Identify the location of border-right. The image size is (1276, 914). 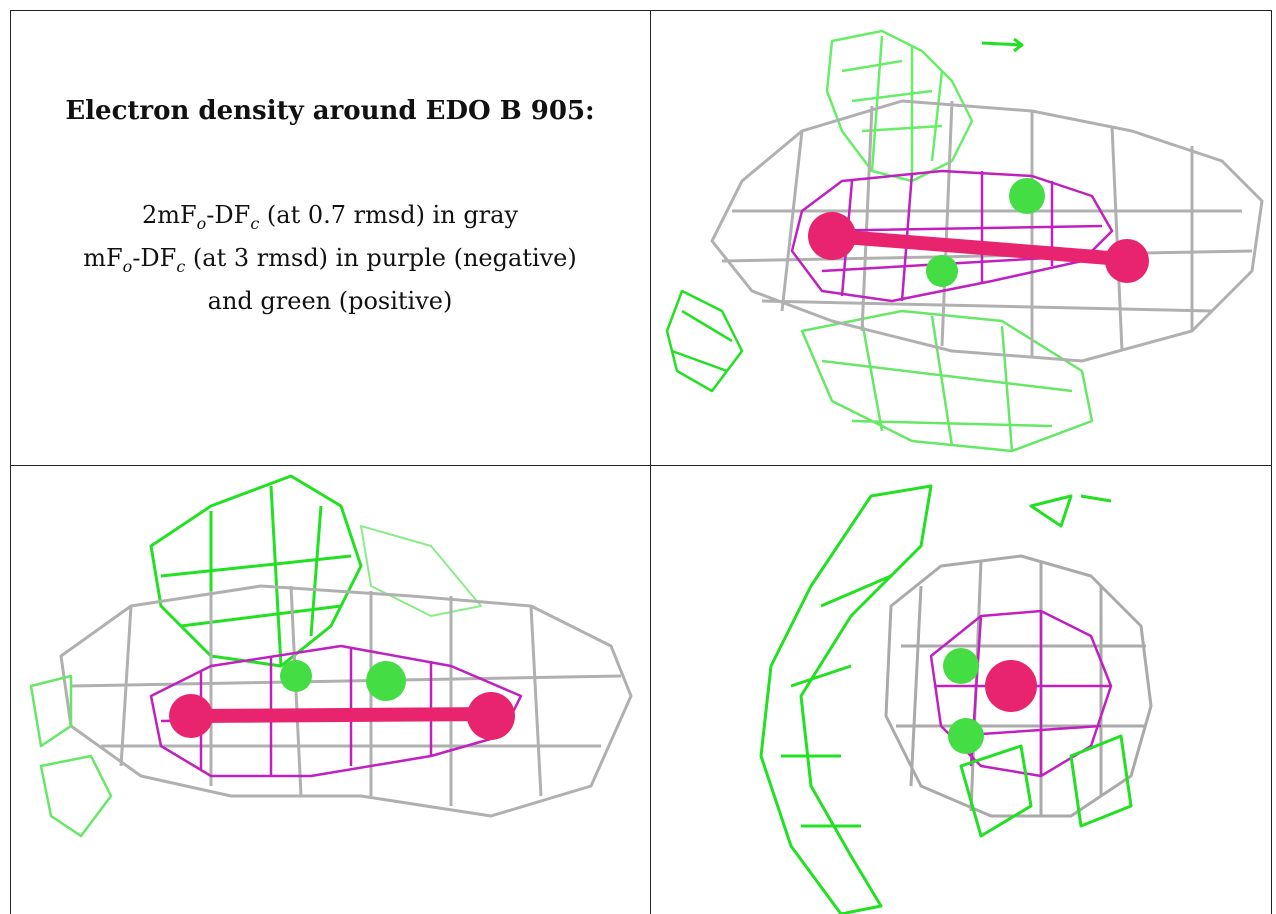
(1271, 462).